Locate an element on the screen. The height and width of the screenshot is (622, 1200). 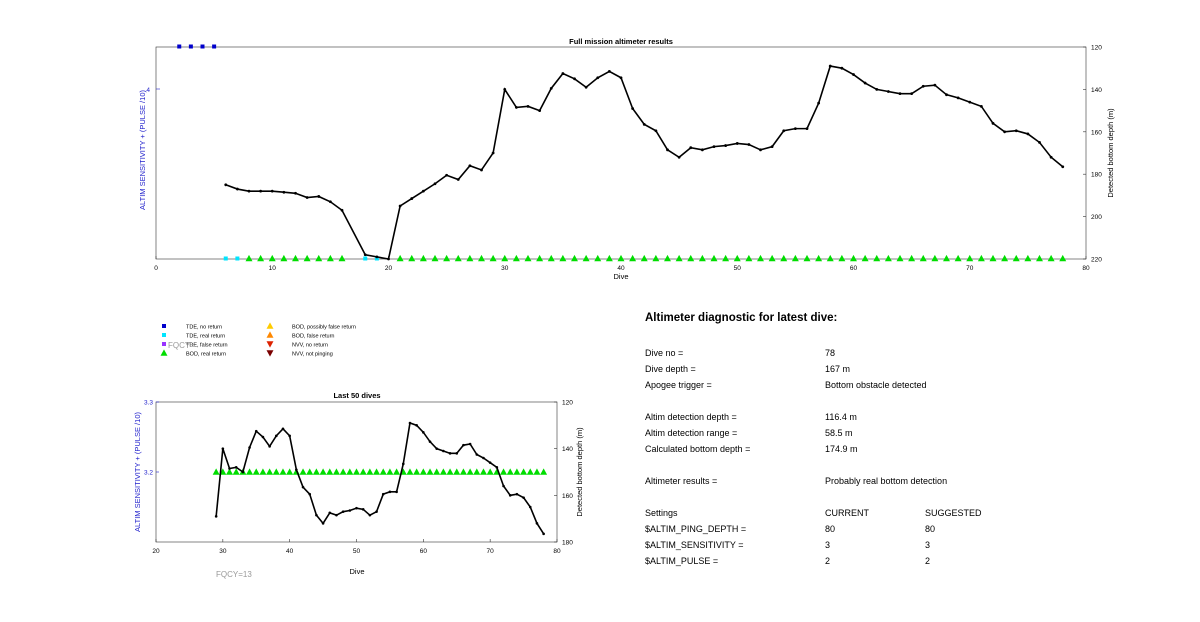
x-tick-label: 60 is located at coordinates (854, 268).